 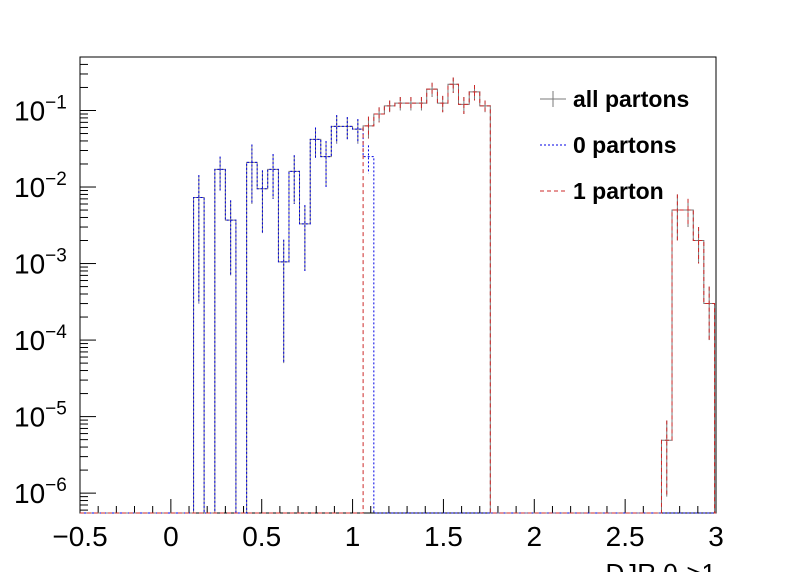 What do you see at coordinates (388, 525) in the screenshot?
I see `x-axis: −0.5 0 0.5 1 1.5 2 2.5 3` at bounding box center [388, 525].